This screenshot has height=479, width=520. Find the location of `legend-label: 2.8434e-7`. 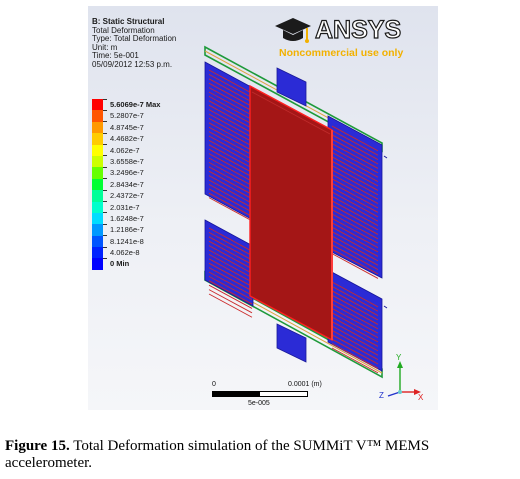

legend-label: 2.8434e-7 is located at coordinates (127, 184).